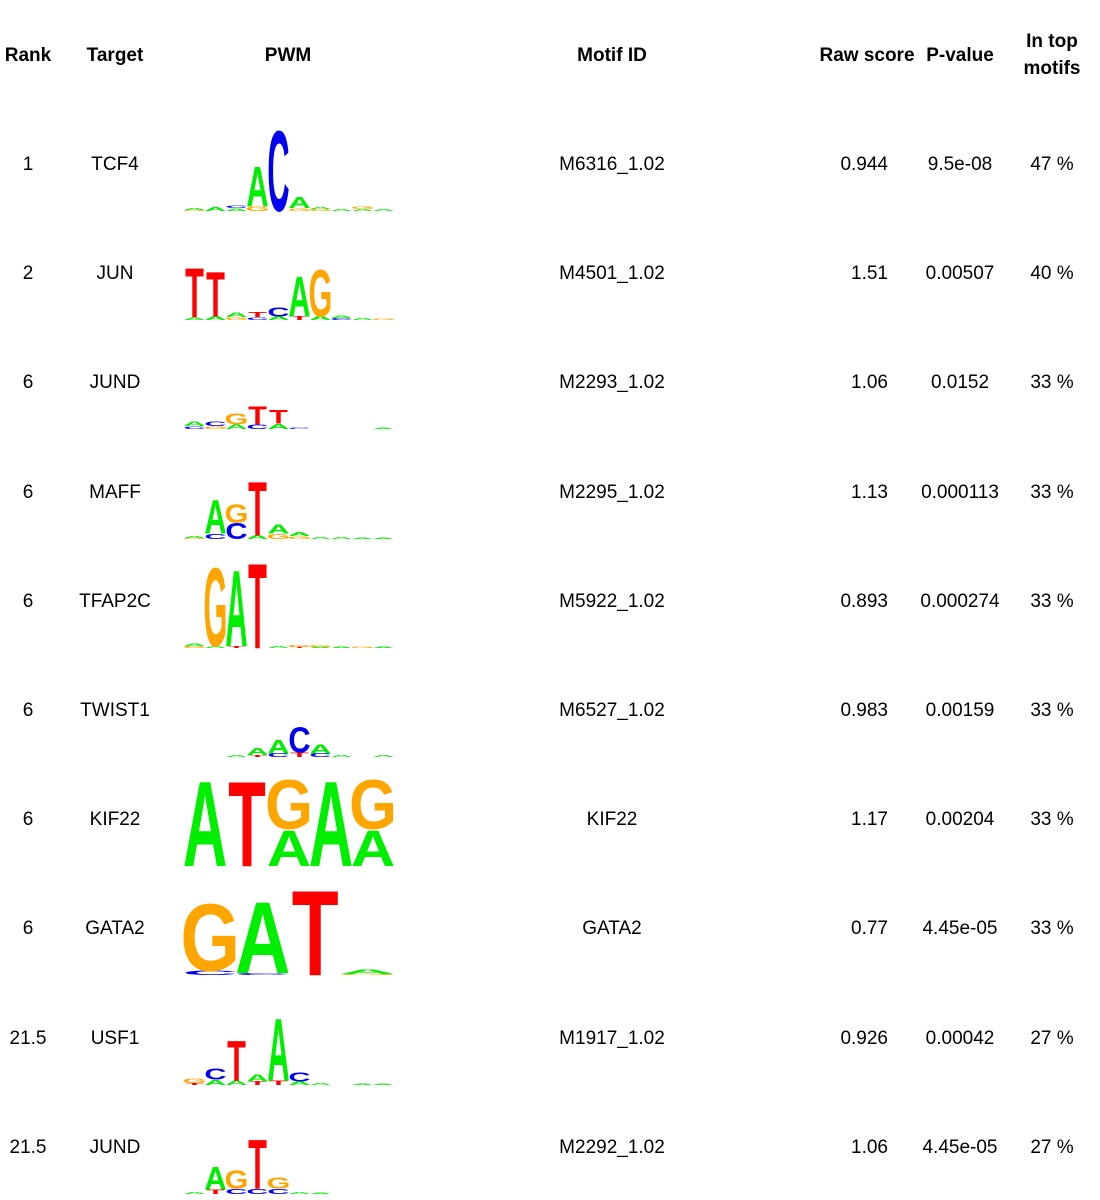 The height and width of the screenshot is (1200, 1100). I want to click on cell-raw-score: 1.51, so click(869, 274).